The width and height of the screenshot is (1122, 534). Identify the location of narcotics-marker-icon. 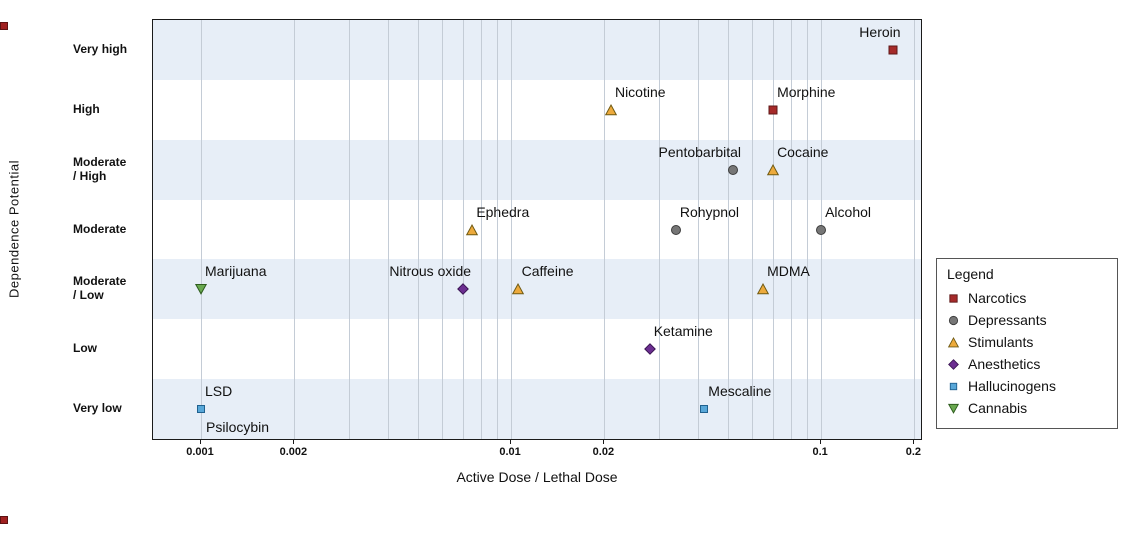
(953, 298).